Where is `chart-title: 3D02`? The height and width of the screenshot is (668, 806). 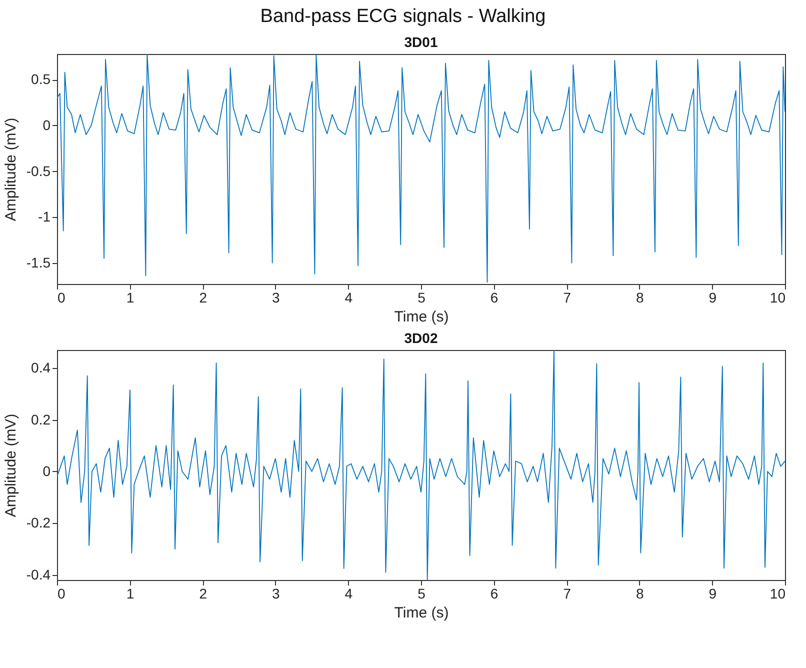 chart-title: 3D02 is located at coordinates (421, 338).